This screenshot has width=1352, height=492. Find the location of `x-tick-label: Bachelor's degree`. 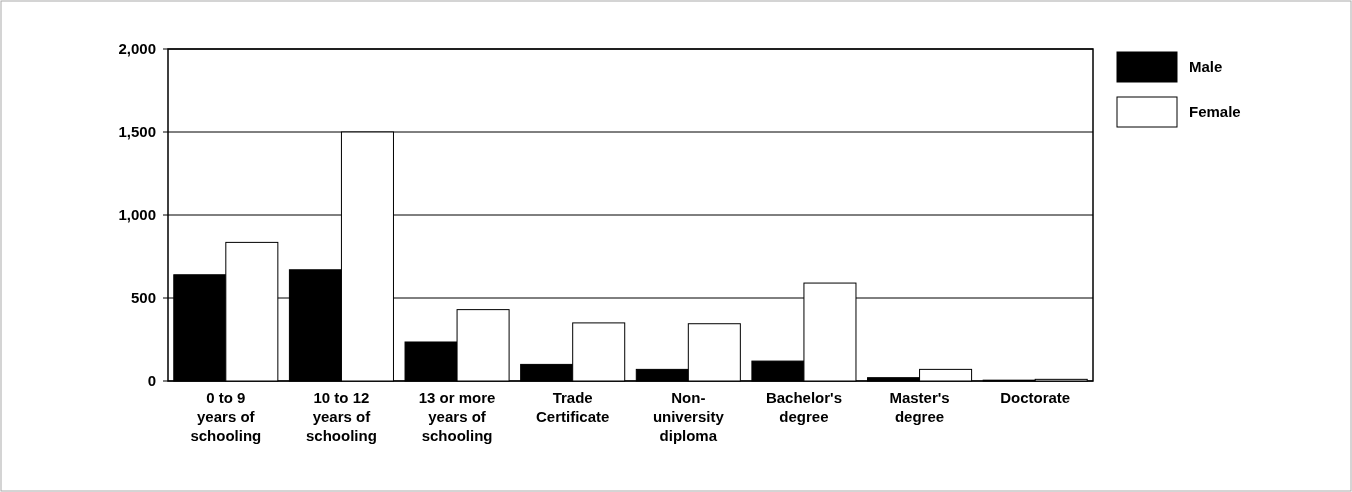

x-tick-label: Bachelor's degree is located at coordinates (803, 407).